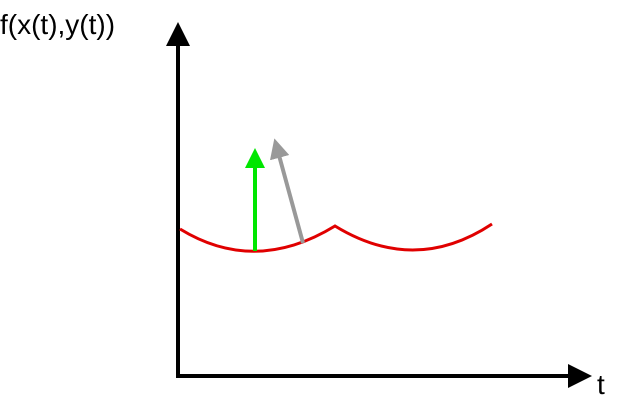 The height and width of the screenshot is (403, 635). What do you see at coordinates (57, 24) in the screenshot?
I see `y-axis-label: f(x(t),y(t))` at bounding box center [57, 24].